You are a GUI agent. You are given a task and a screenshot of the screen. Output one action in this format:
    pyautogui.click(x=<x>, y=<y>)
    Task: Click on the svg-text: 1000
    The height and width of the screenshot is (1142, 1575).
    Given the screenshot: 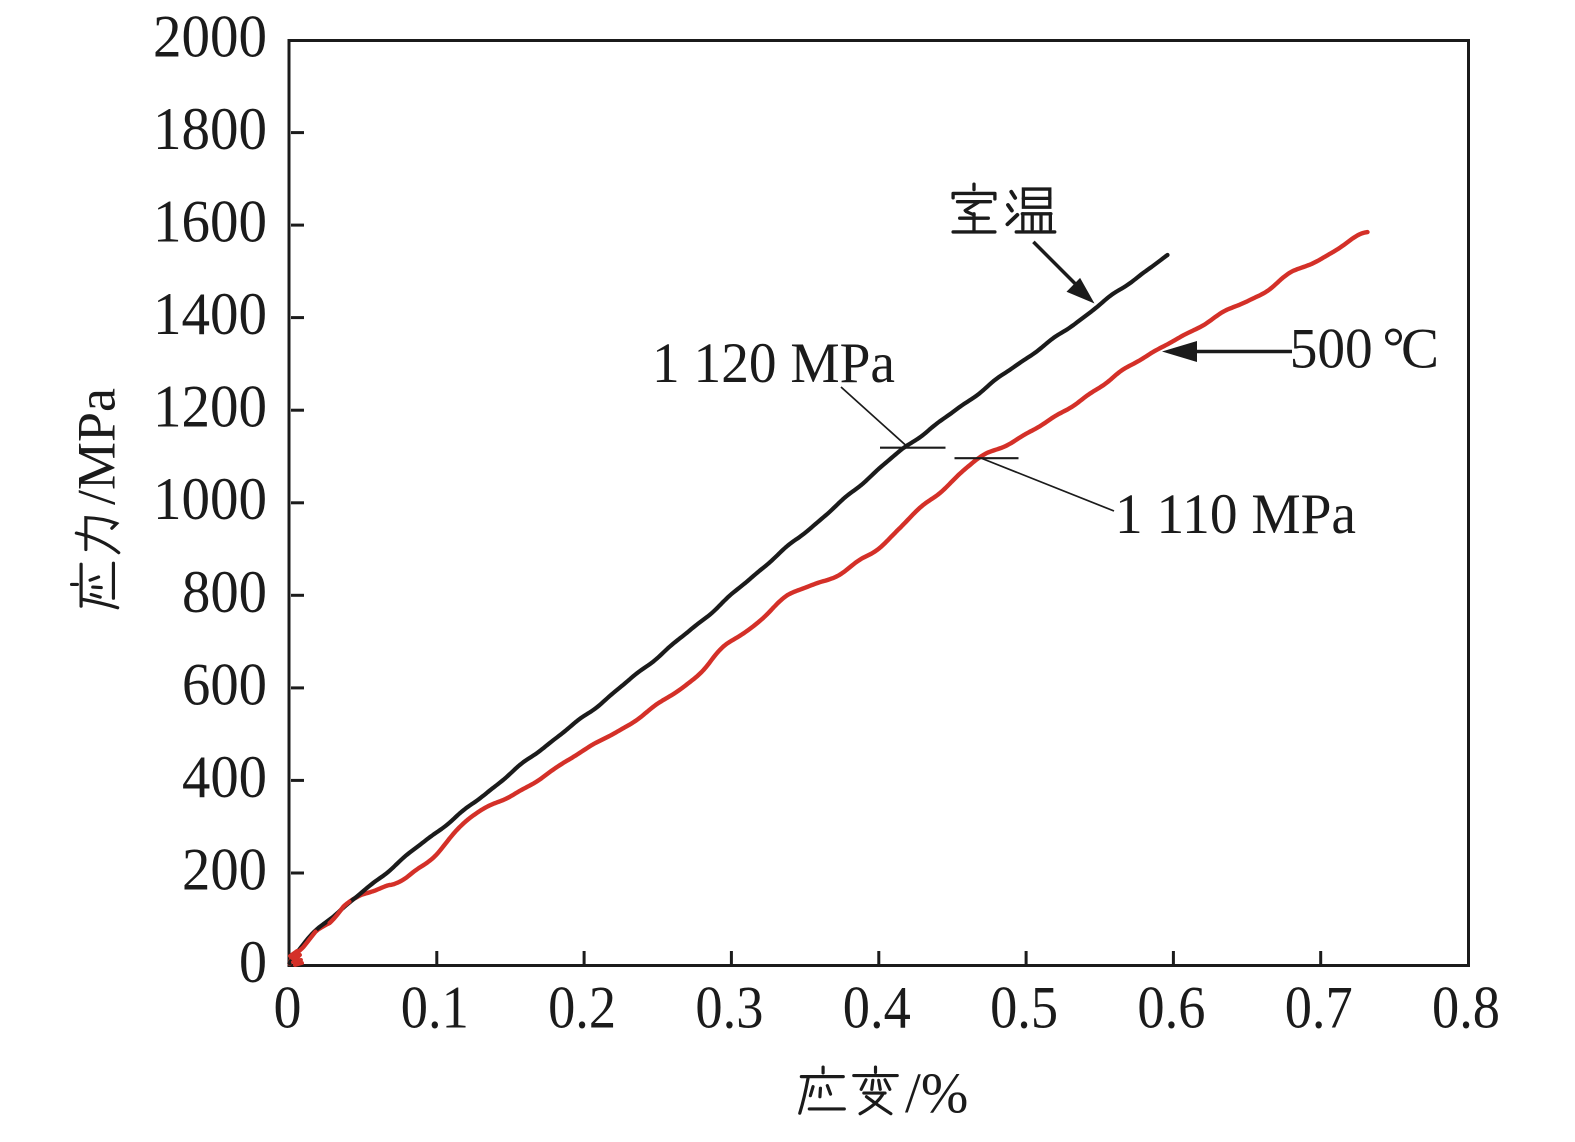 What is the action you would take?
    pyautogui.click(x=210, y=499)
    